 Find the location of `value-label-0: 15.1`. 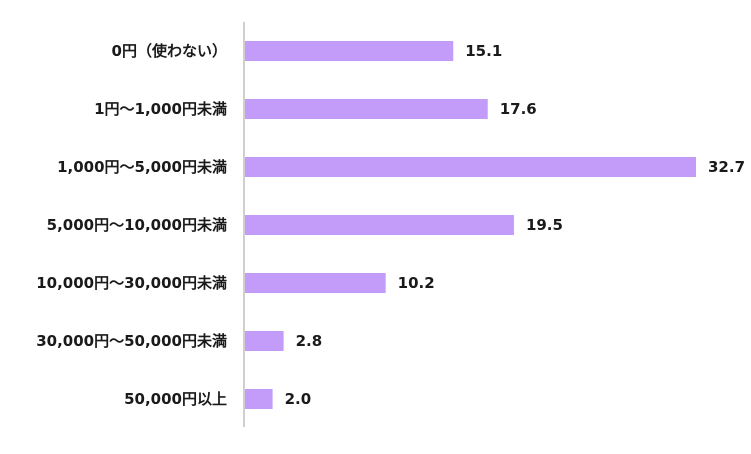

value-label-0: 15.1 is located at coordinates (483, 51).